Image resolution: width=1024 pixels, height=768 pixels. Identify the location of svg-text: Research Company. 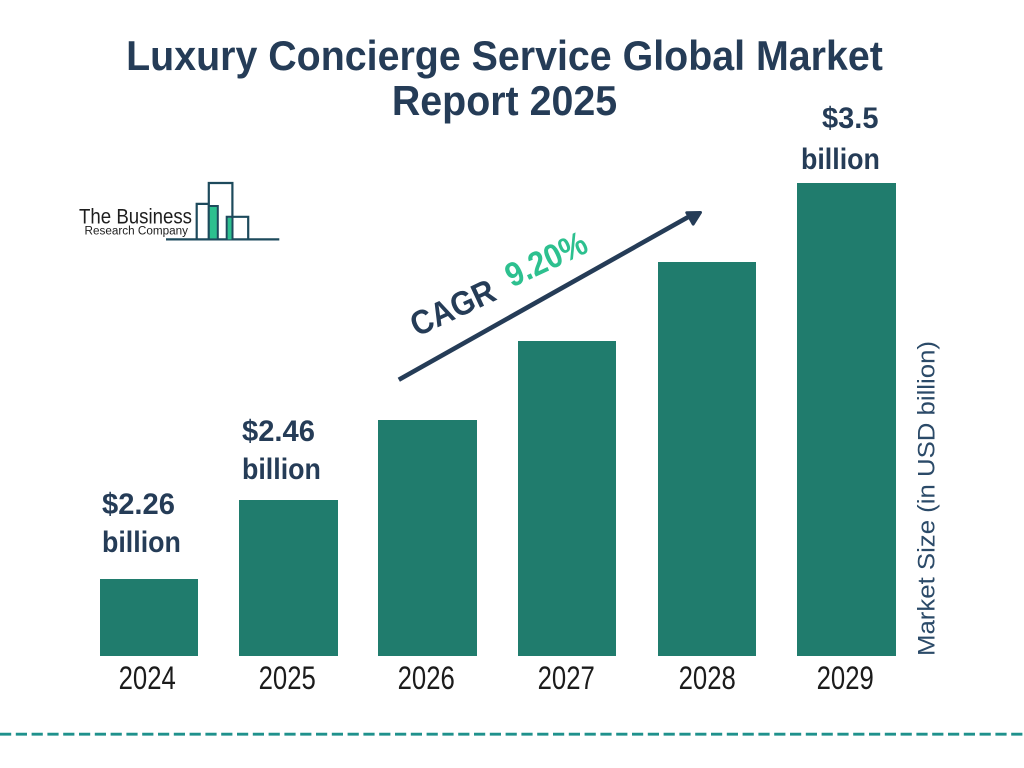
(137, 231).